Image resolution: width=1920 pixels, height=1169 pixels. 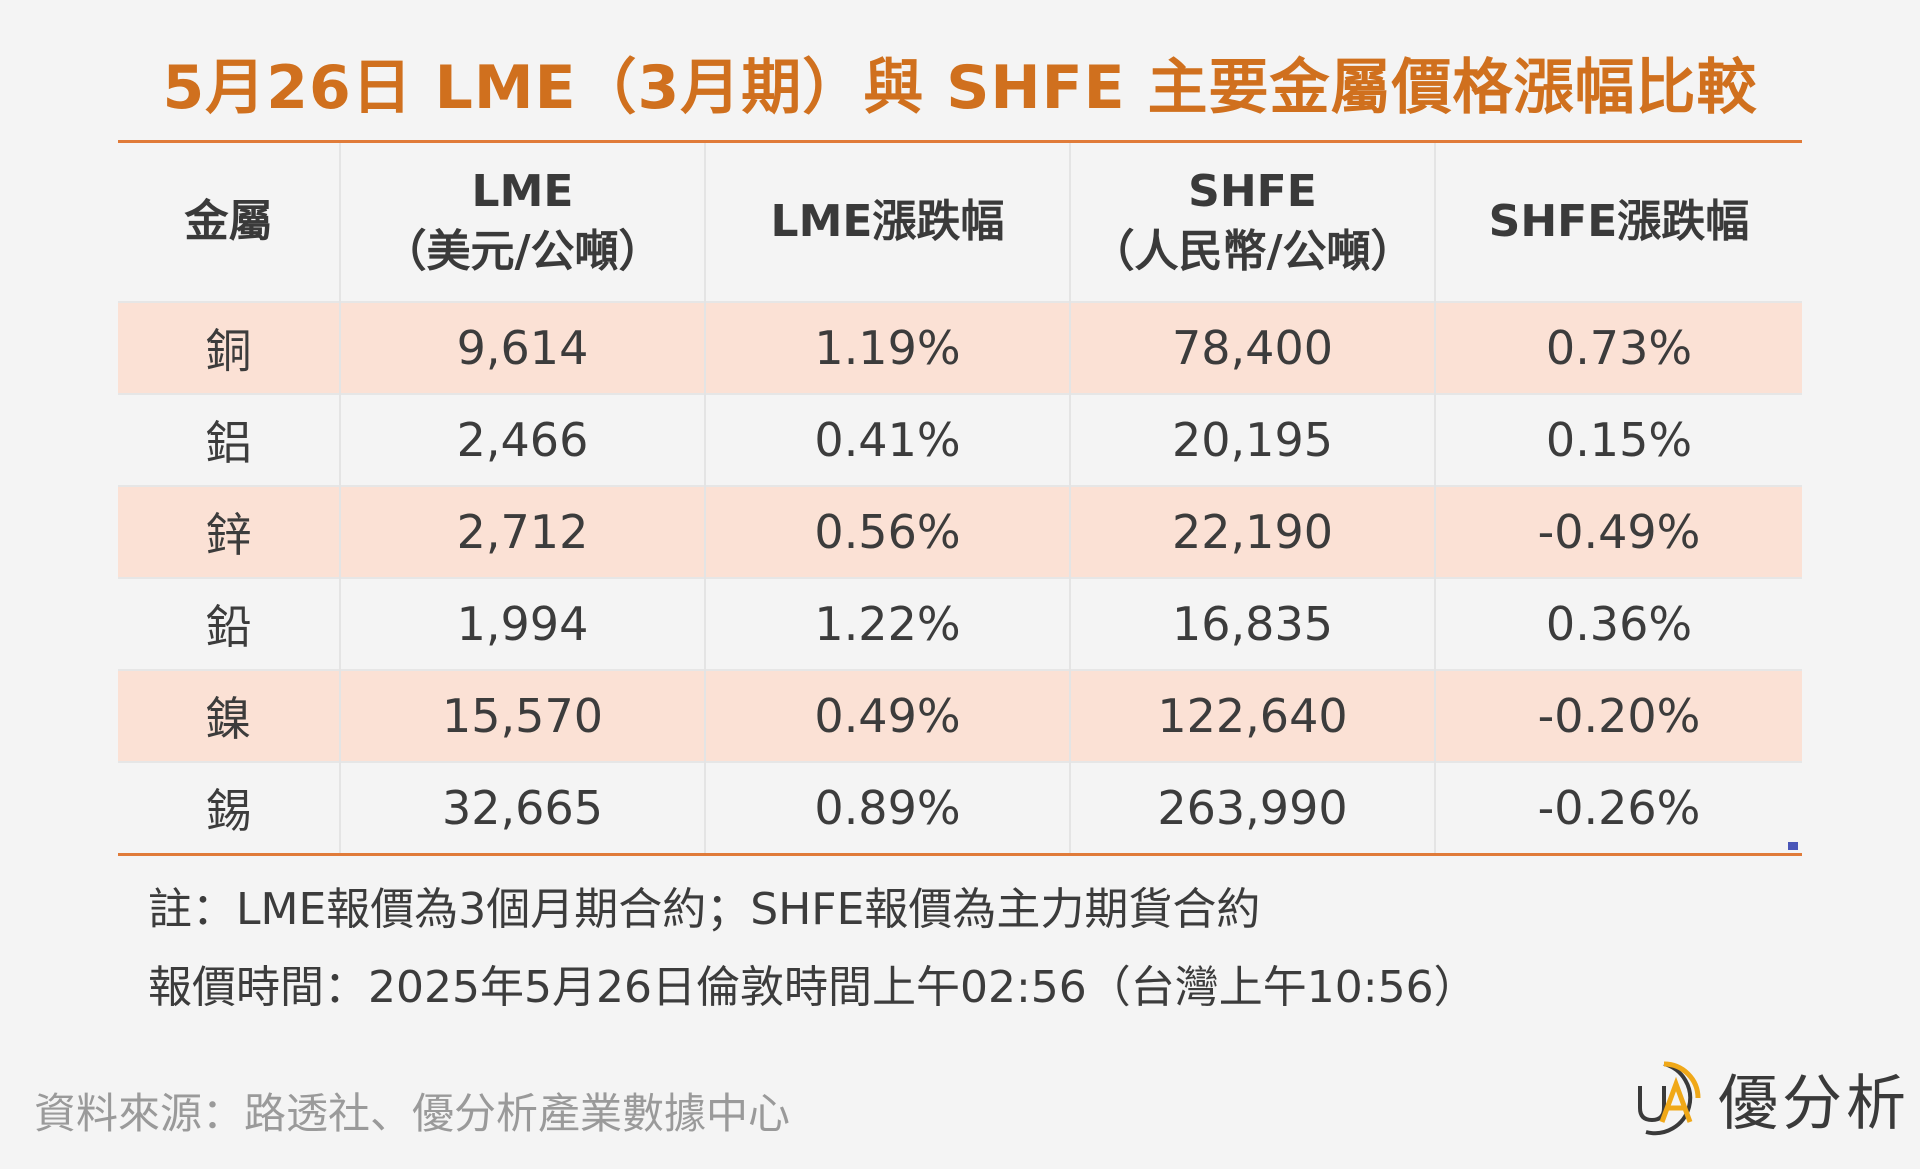 I want to click on header-label: LME, so click(x=522, y=191).